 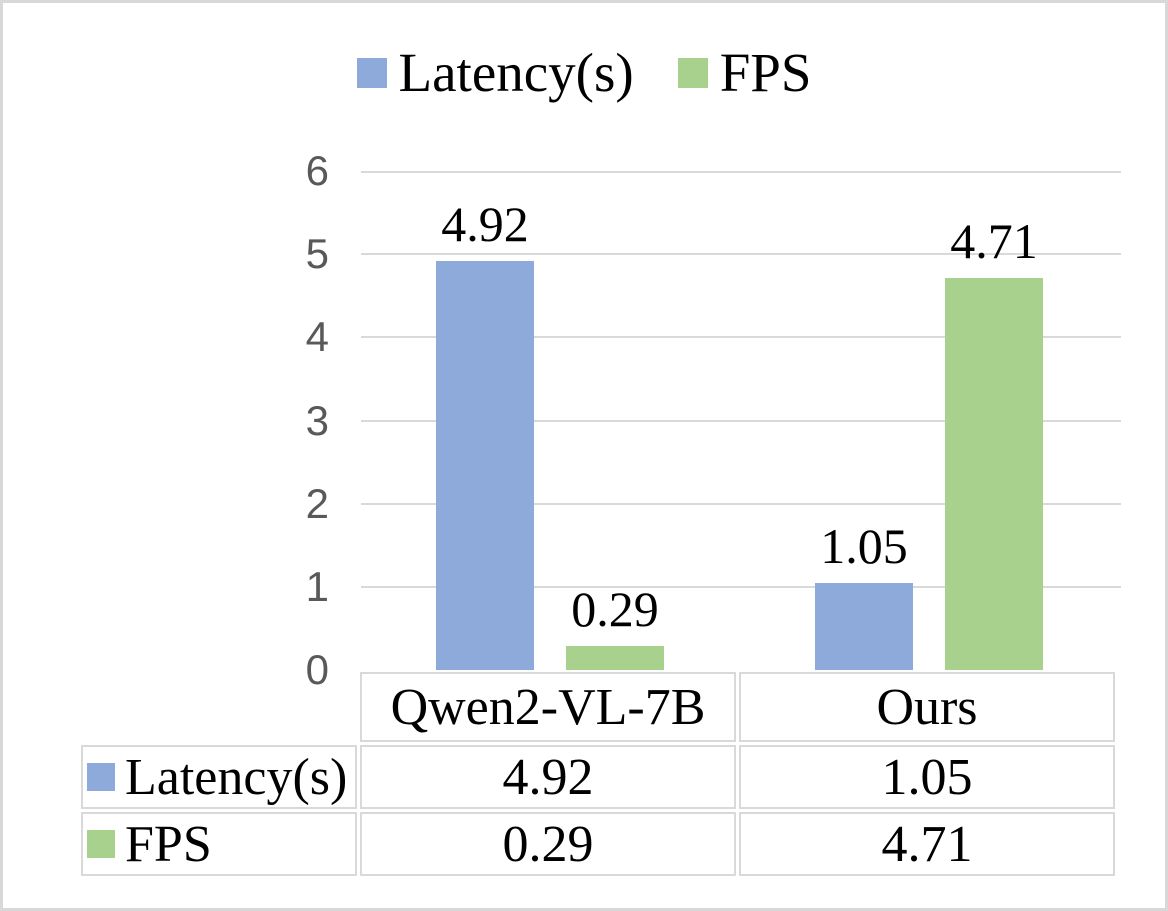 What do you see at coordinates (219, 707) in the screenshot?
I see `table-corner-cell` at bounding box center [219, 707].